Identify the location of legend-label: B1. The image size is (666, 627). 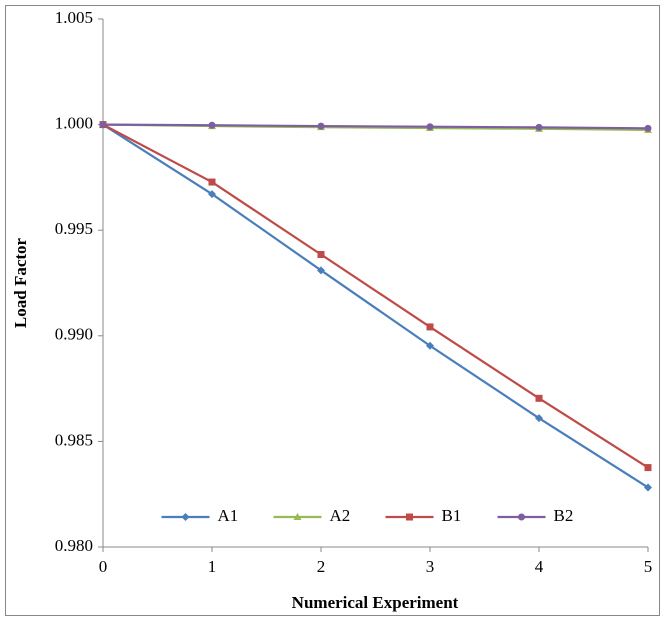
(452, 515).